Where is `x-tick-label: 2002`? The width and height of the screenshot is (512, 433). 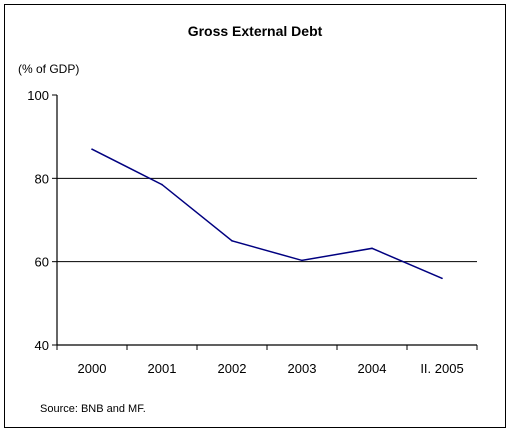
x-tick-label: 2002 is located at coordinates (232, 368).